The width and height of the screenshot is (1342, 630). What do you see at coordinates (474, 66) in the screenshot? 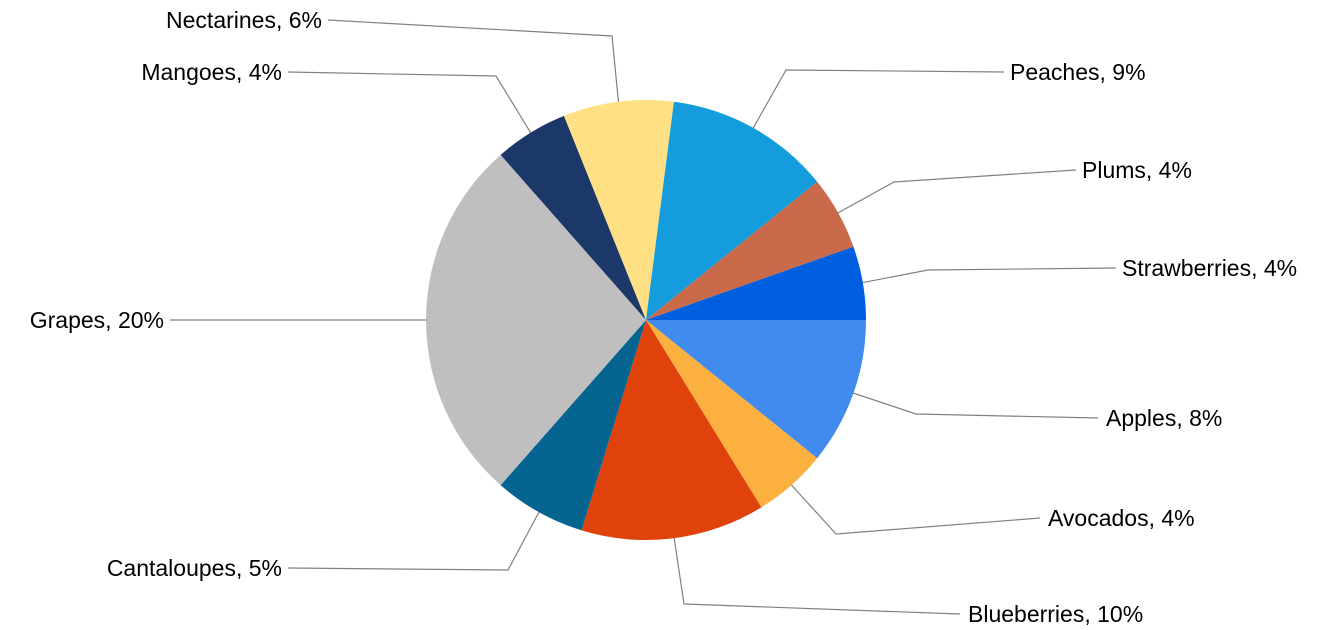
I see `leader-line-nectarines` at bounding box center [474, 66].